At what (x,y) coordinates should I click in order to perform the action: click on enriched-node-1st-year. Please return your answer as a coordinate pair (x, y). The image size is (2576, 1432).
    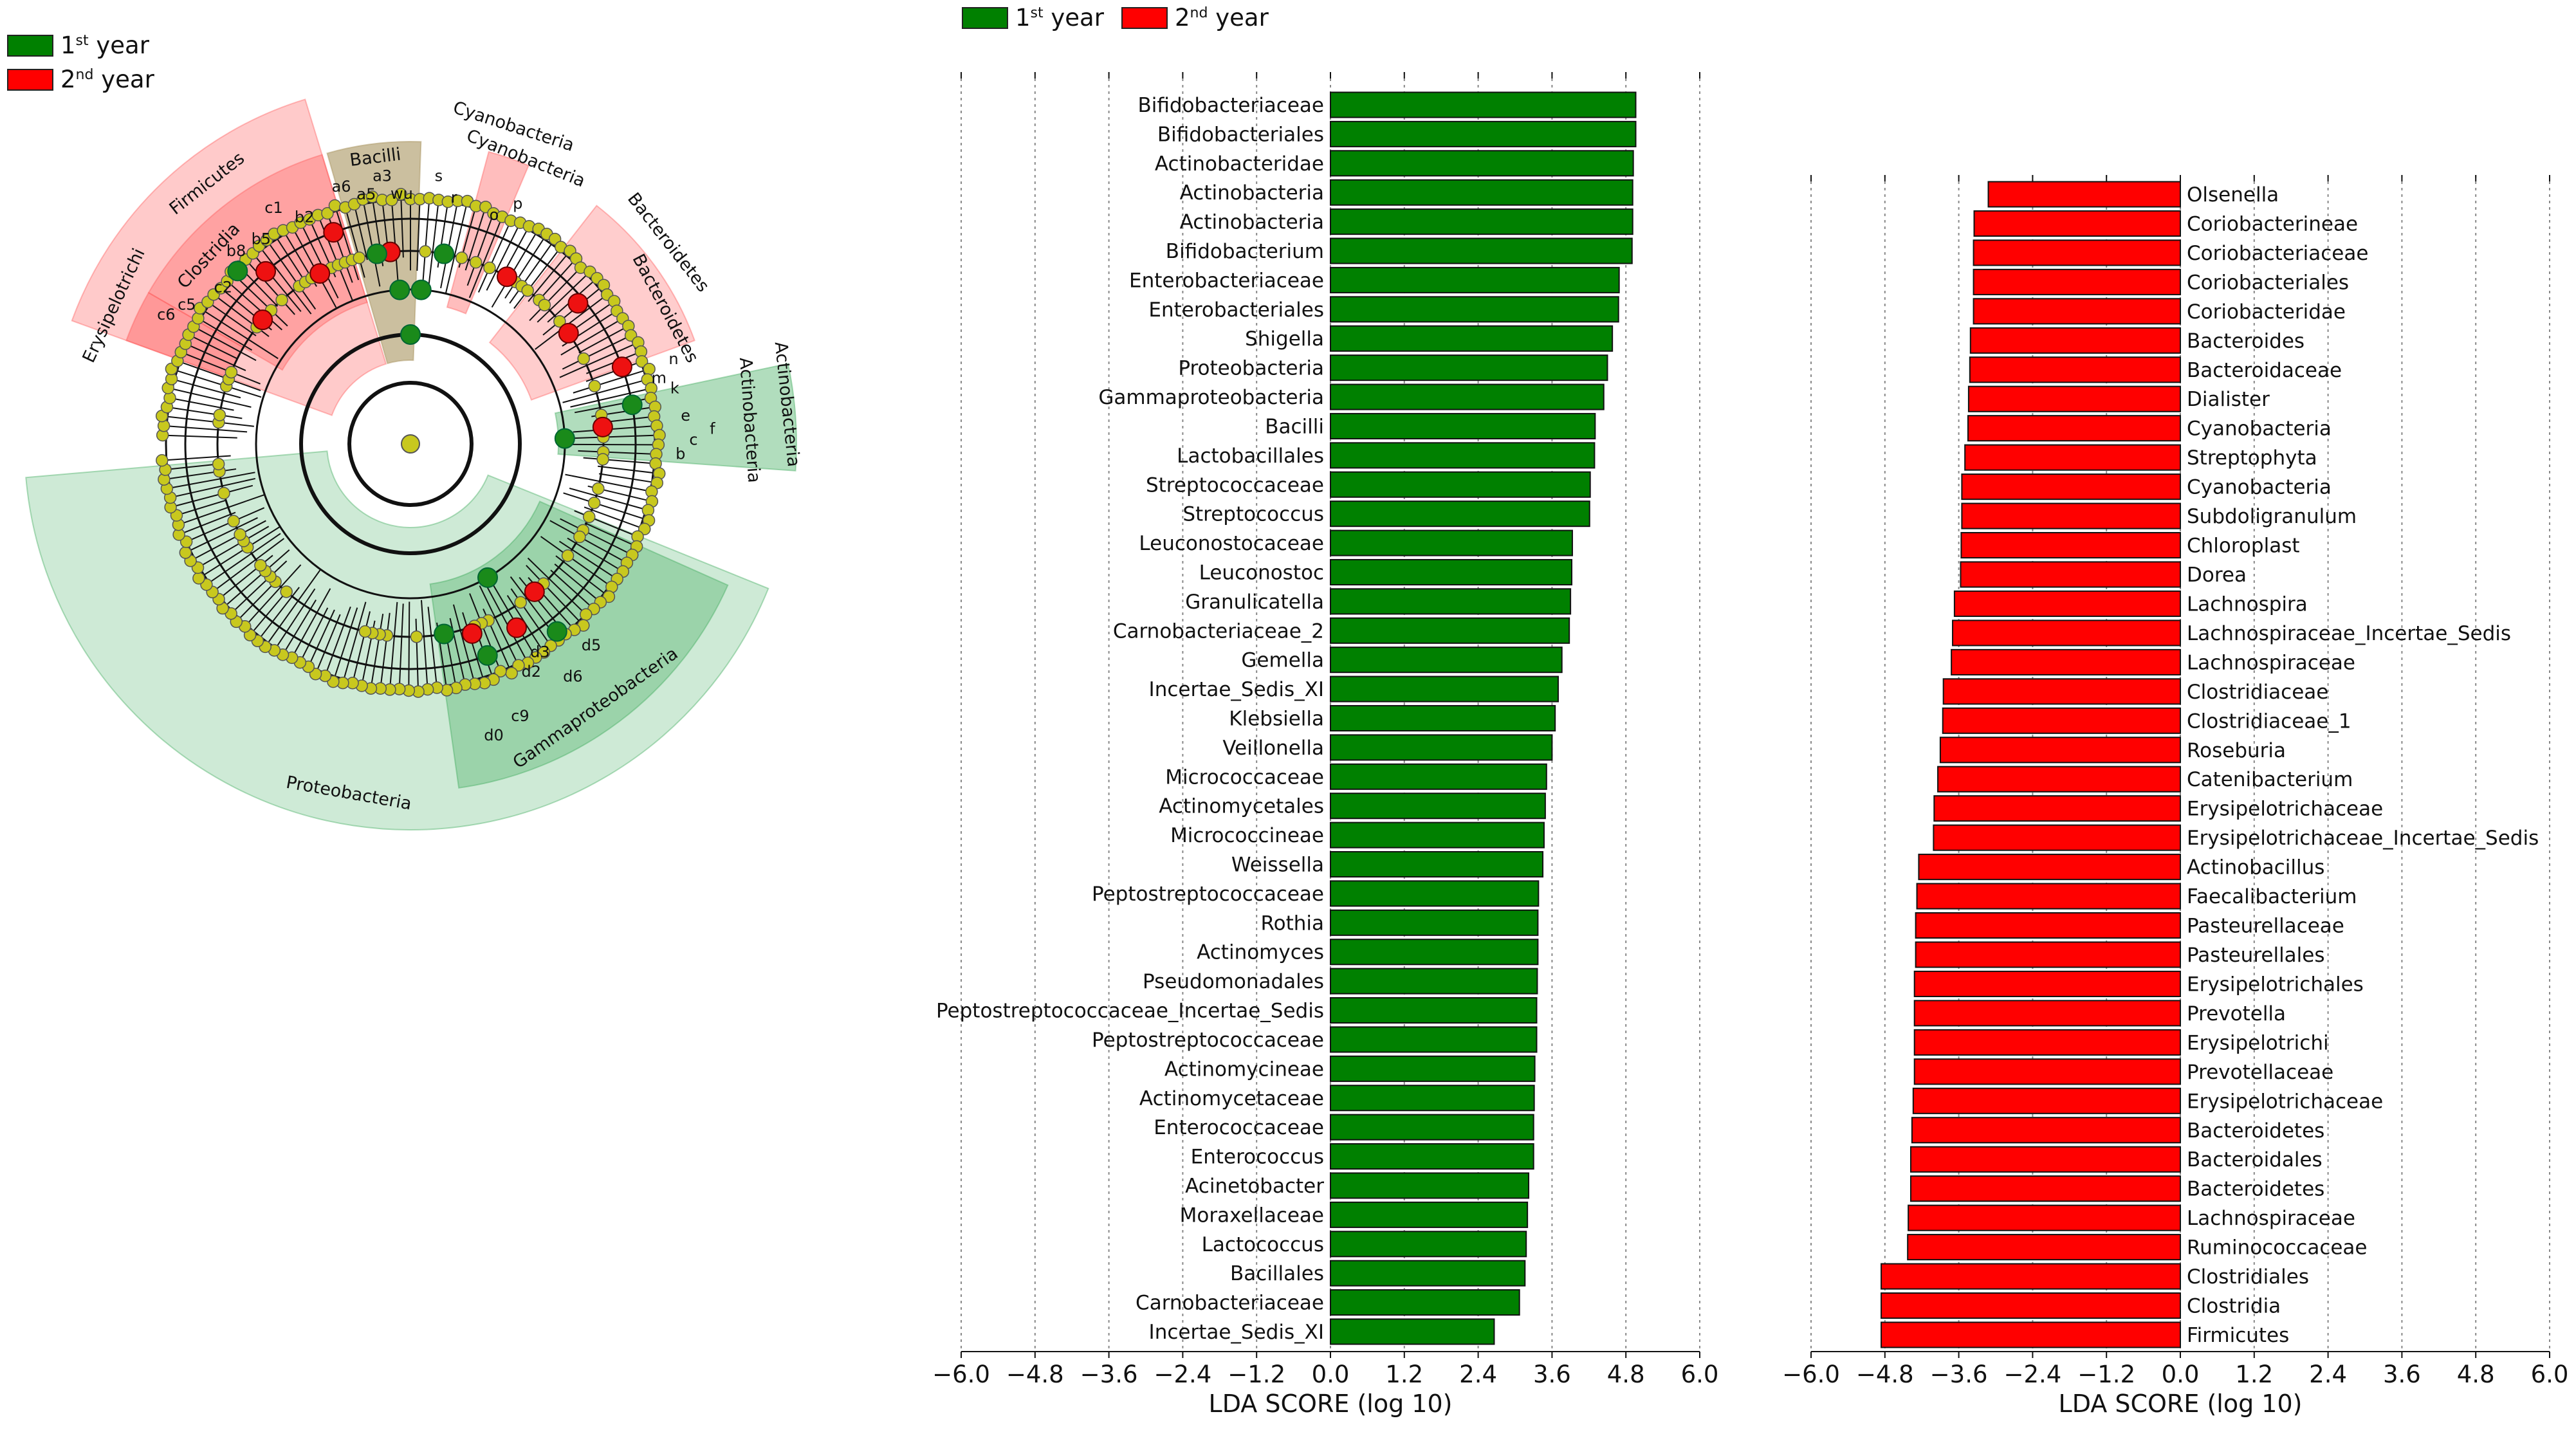
    Looking at the image, I should click on (399, 289).